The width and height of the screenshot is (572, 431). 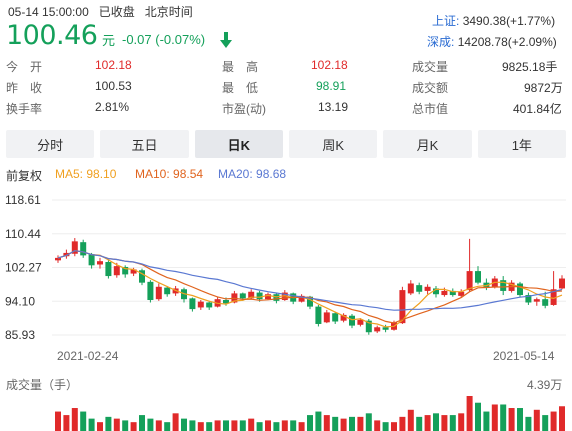 I want to click on ma20-line, so click(x=310, y=280).